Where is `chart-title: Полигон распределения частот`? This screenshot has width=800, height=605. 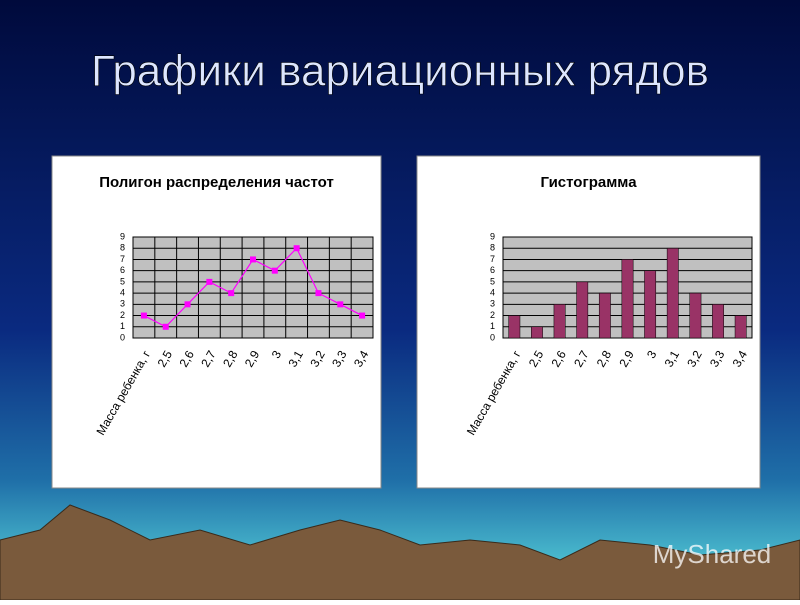
chart-title: Полигон распределения частот is located at coordinates (216, 182).